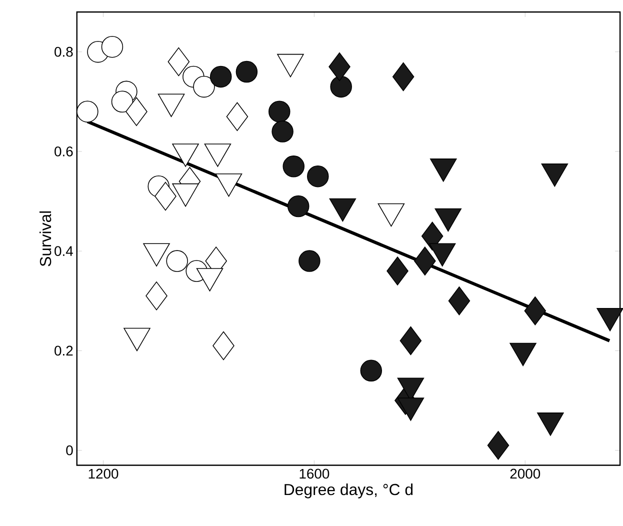 Image resolution: width=623 pixels, height=526 pixels. What do you see at coordinates (63, 251) in the screenshot?
I see `y-tick-label: 0.4` at bounding box center [63, 251].